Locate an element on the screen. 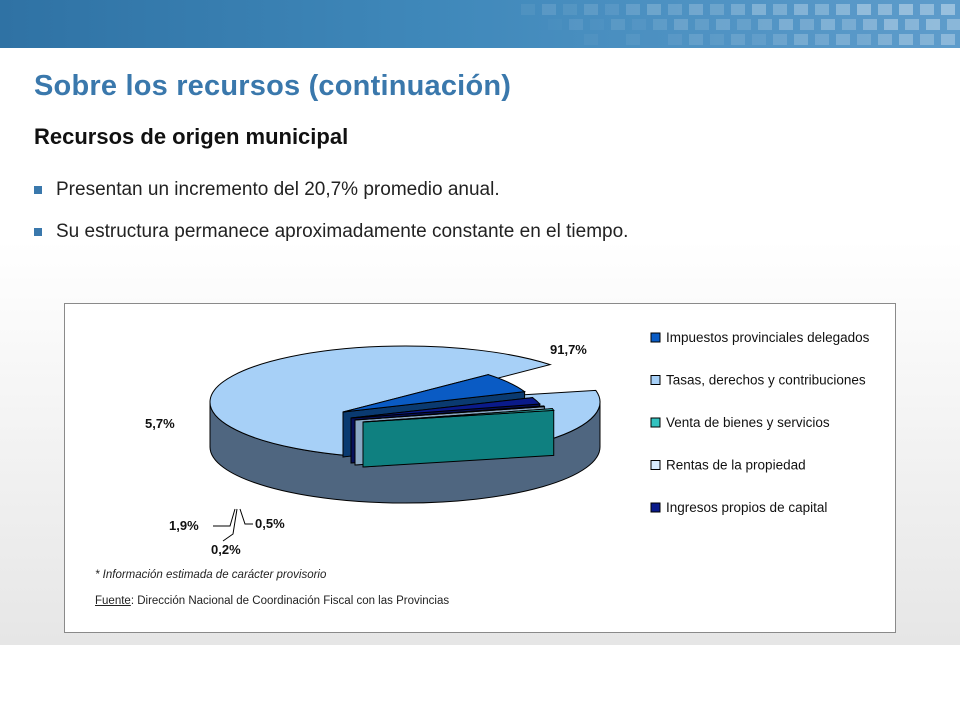 The width and height of the screenshot is (960, 720). banner-pattern is located at coordinates (740, 24).